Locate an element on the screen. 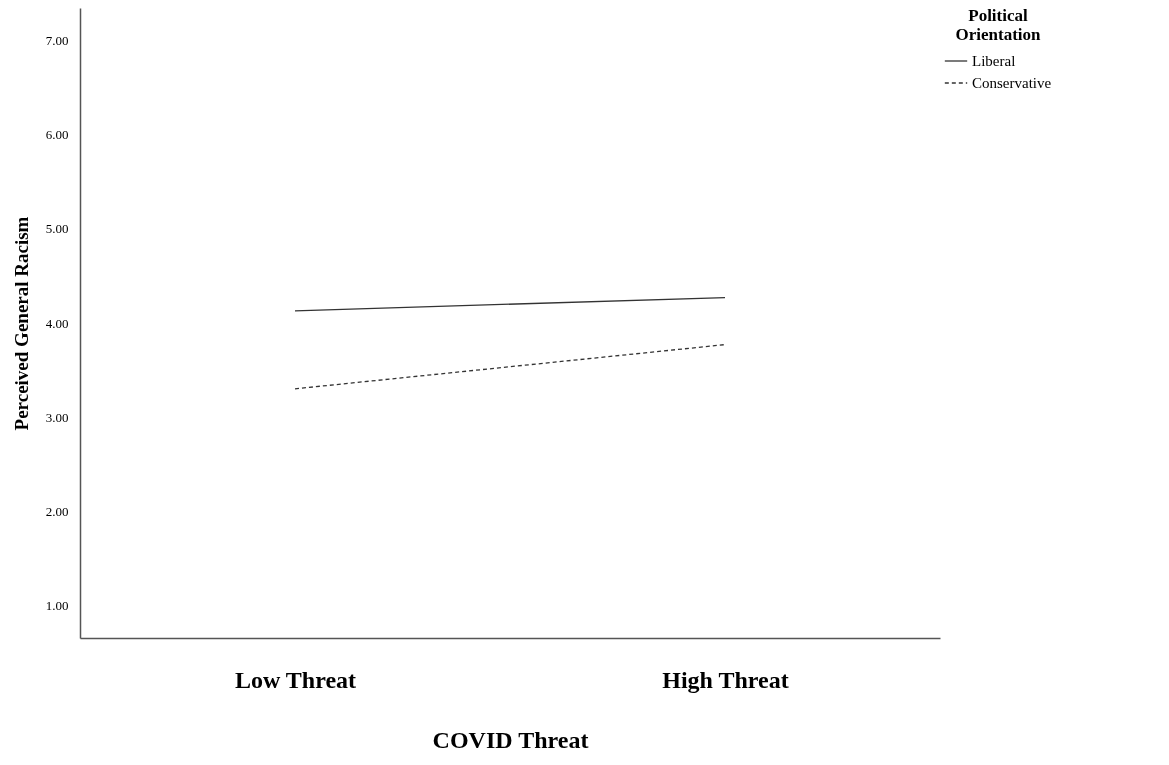  legend-label: Conservative is located at coordinates (1012, 83).